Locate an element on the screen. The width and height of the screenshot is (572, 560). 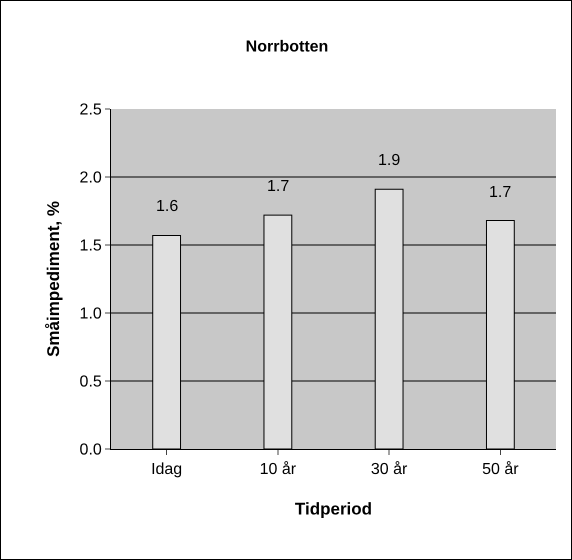
y-tick-label: 0.0 is located at coordinates (91, 450).